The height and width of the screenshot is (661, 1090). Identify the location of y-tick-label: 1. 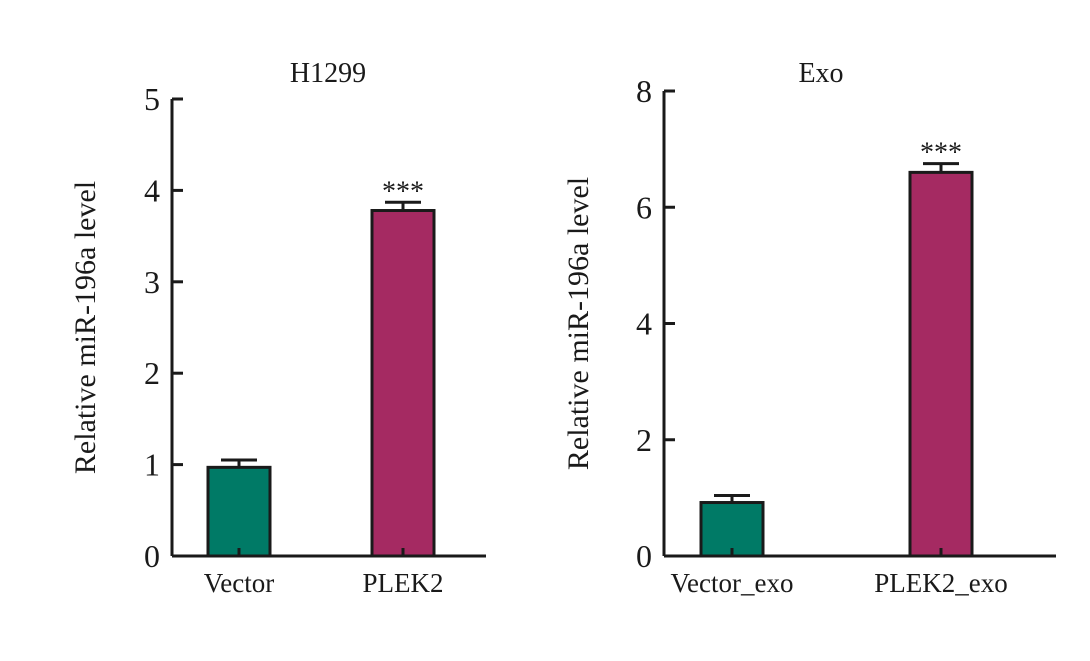
(152, 465).